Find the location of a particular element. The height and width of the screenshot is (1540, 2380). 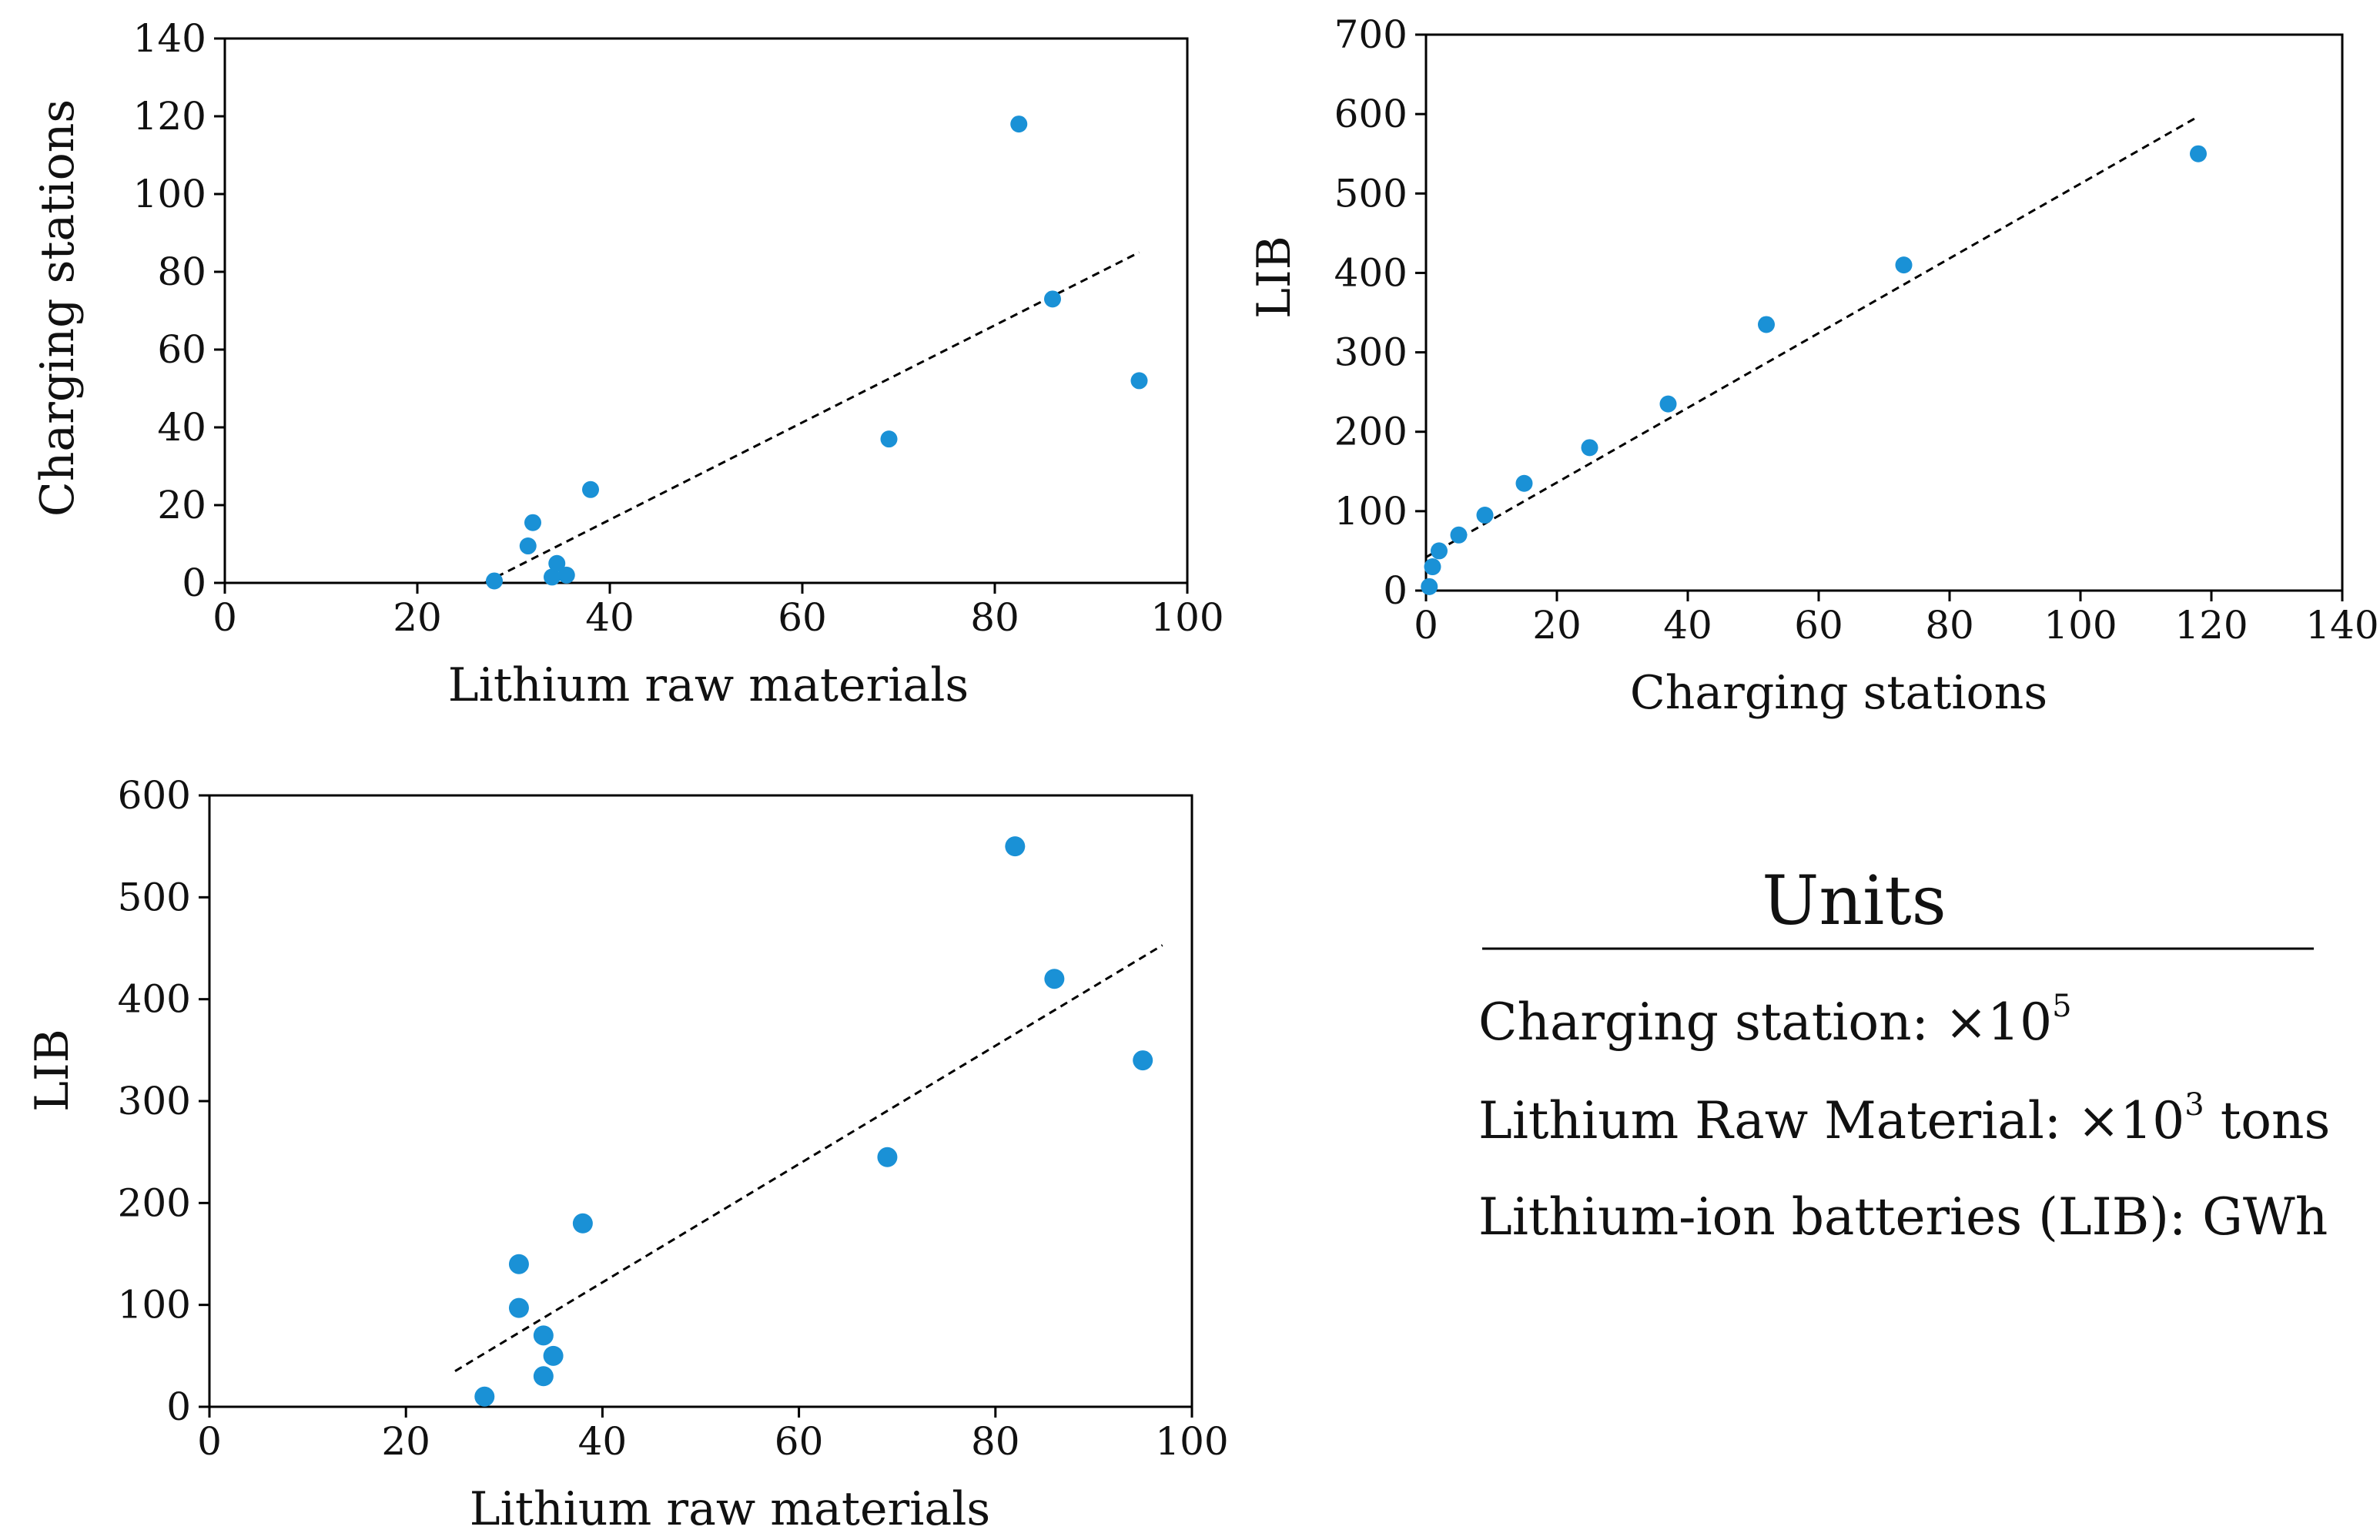

y-tick-label: 20 is located at coordinates (181, 505).